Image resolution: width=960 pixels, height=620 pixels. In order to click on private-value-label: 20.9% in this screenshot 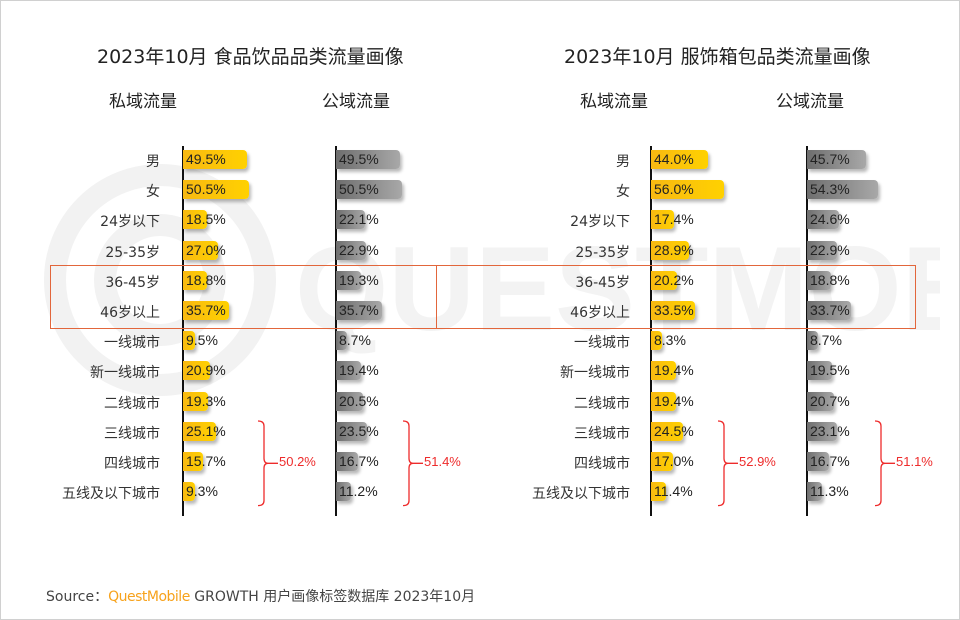, I will do `click(206, 370)`.